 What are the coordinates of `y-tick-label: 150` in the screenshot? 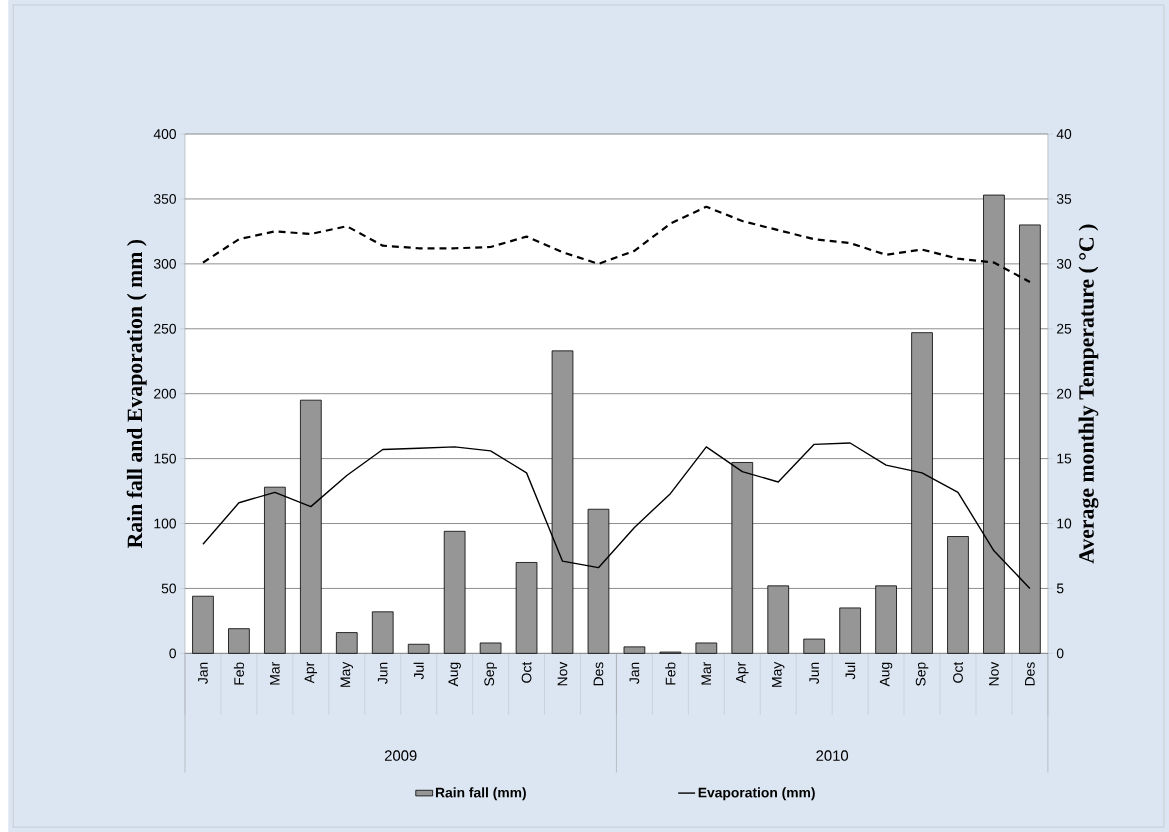 It's located at (165, 458).